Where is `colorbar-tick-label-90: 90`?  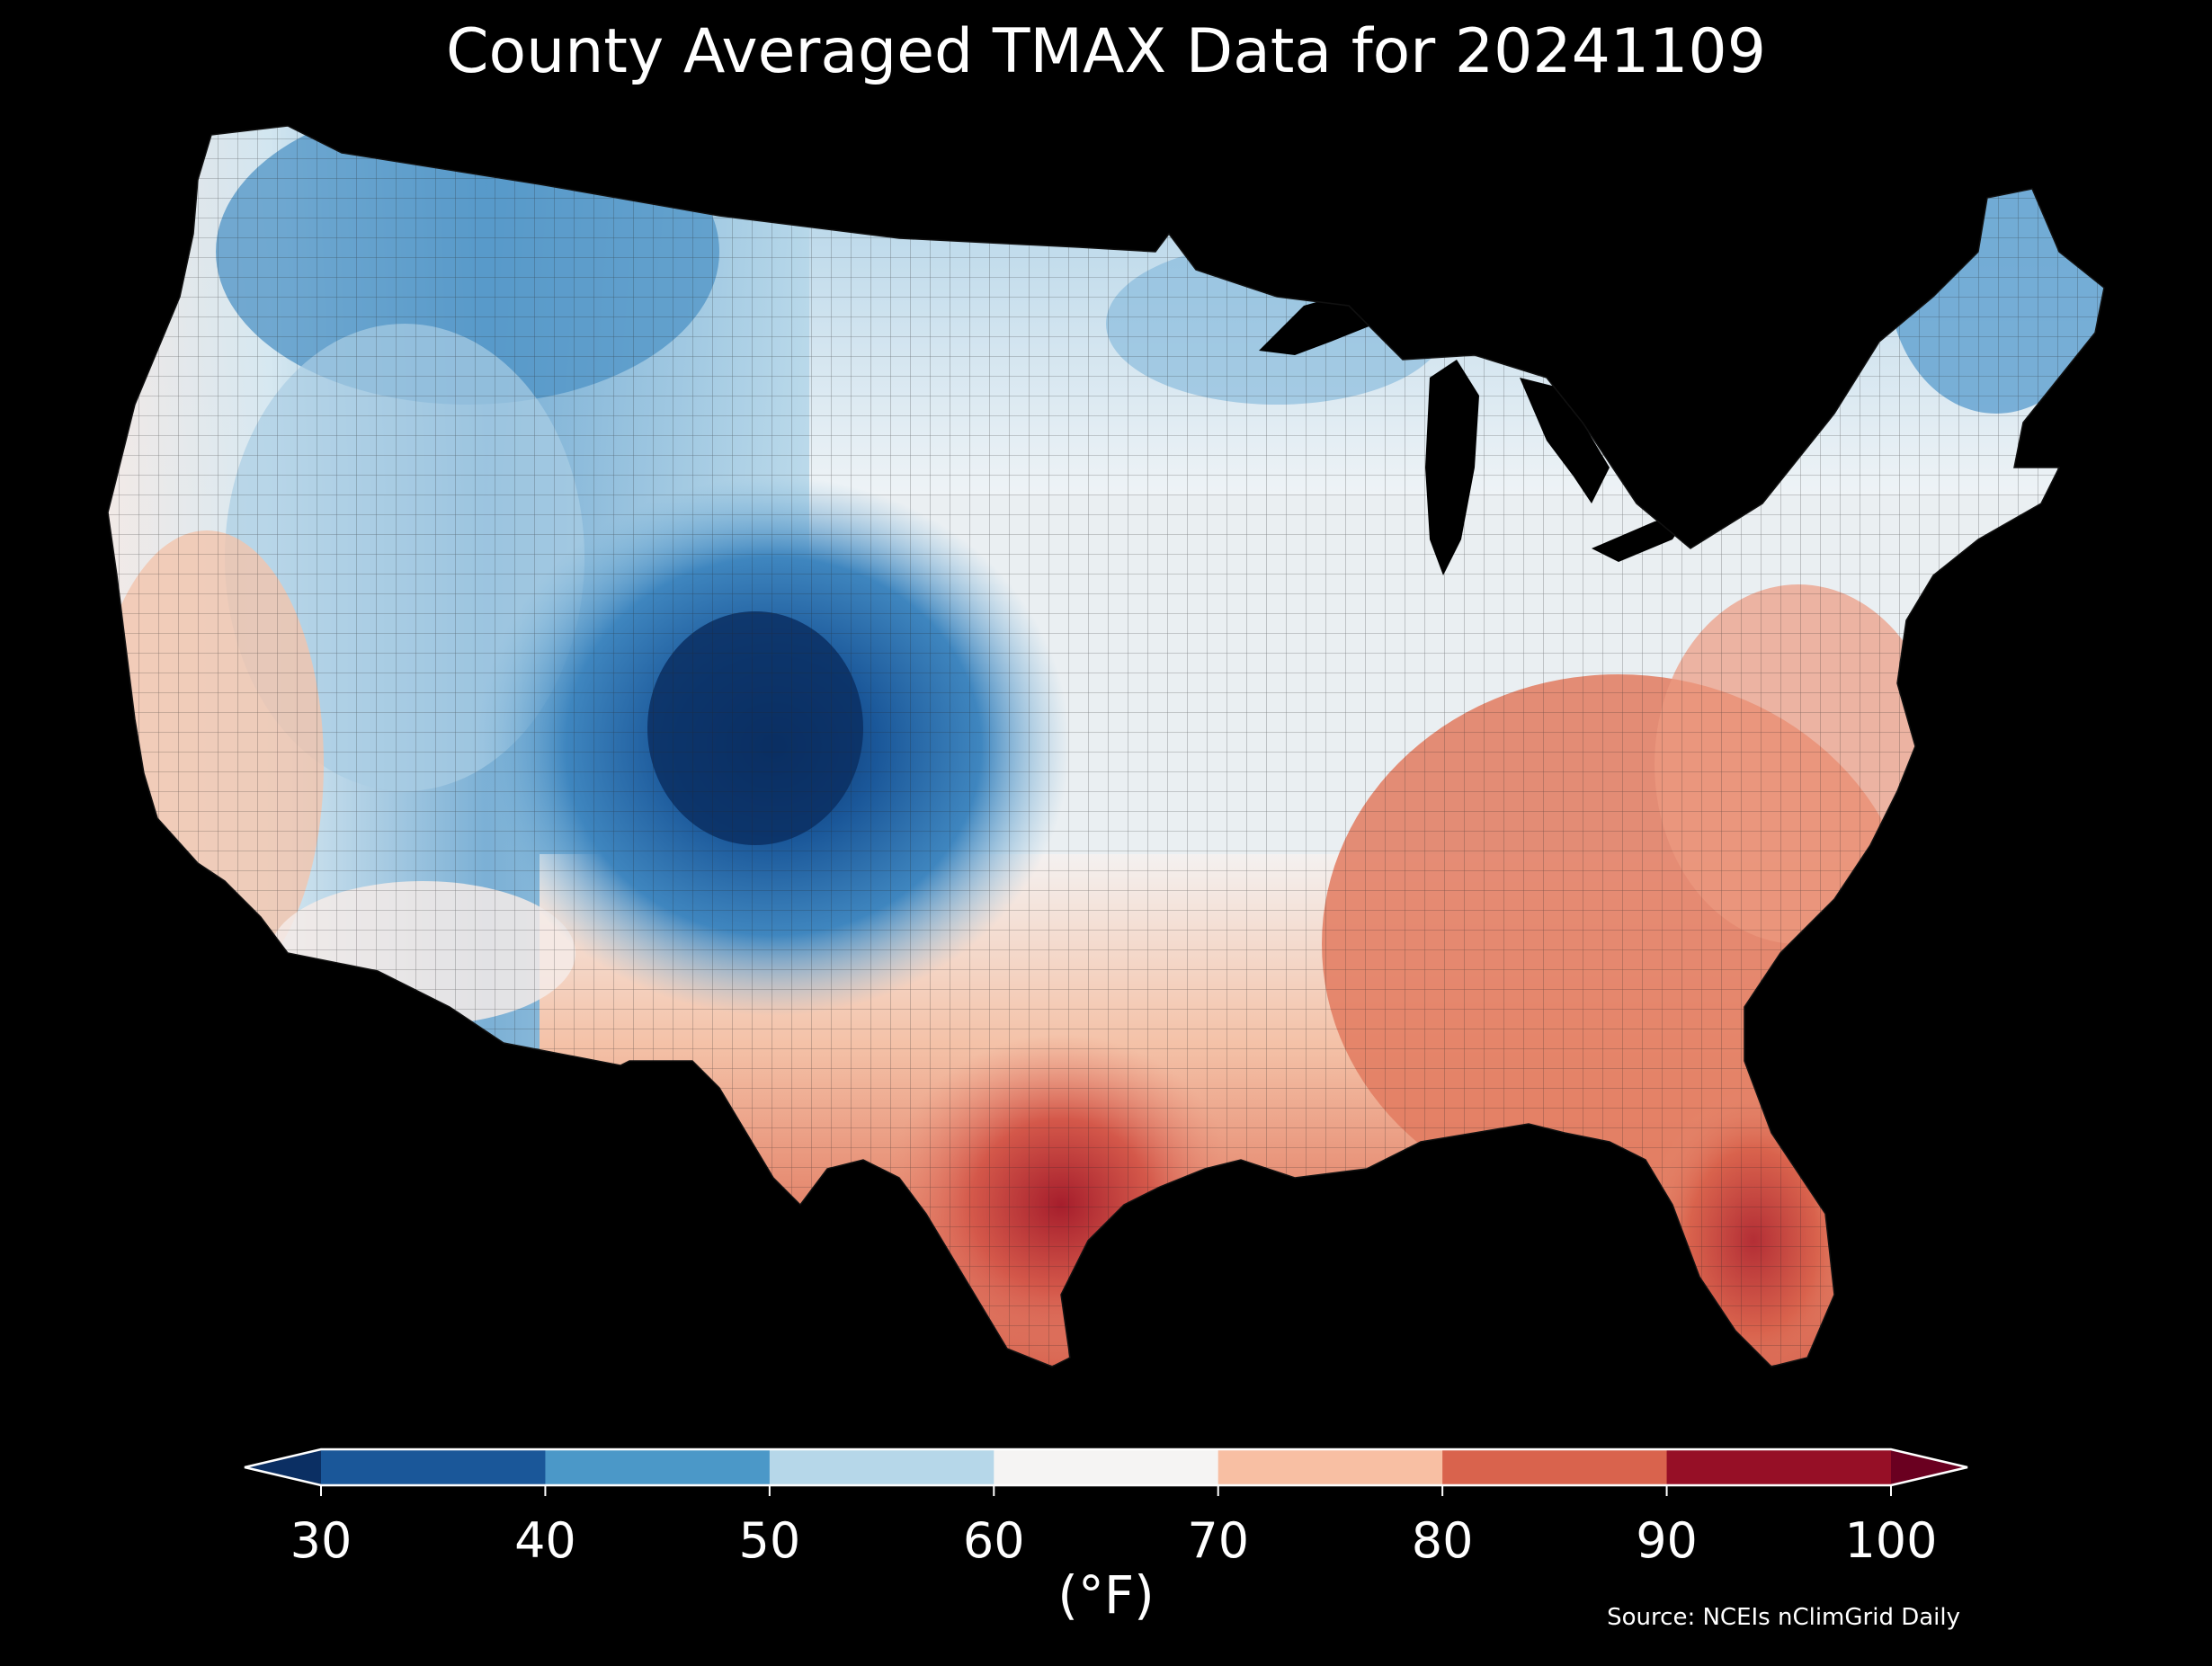 colorbar-tick-label-90: 90 is located at coordinates (1667, 1540).